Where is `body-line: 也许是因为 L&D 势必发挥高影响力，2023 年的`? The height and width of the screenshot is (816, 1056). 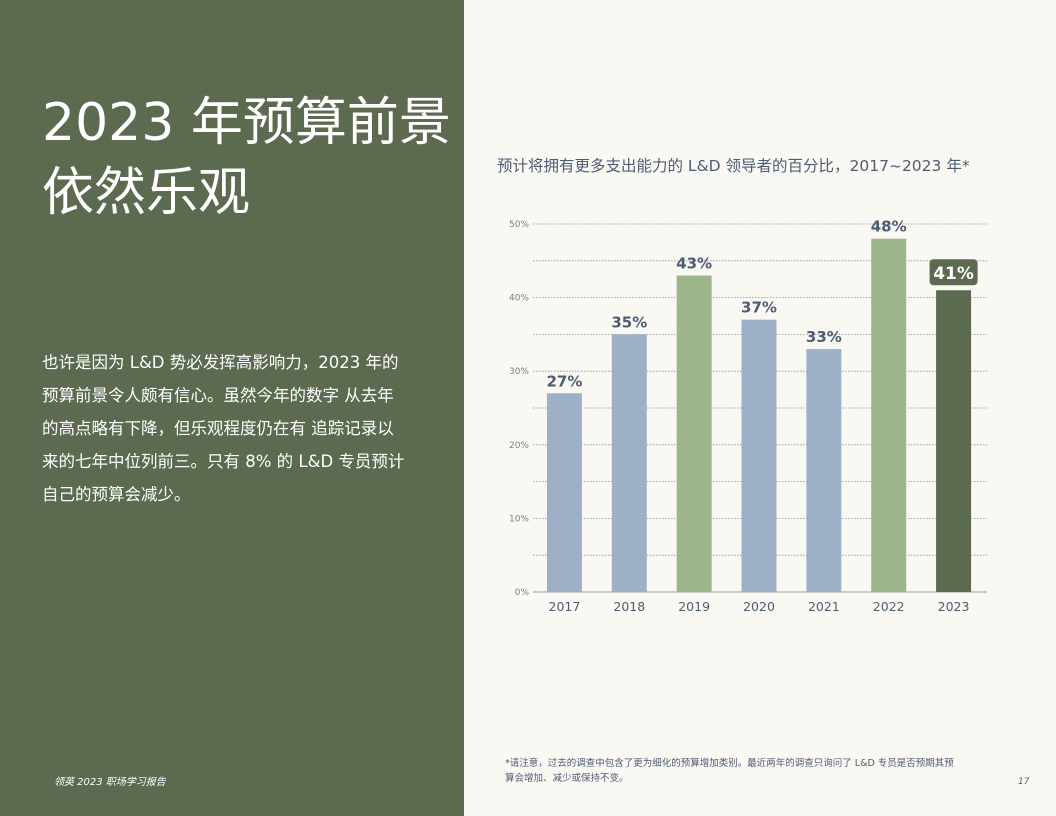
body-line: 也许是因为 L&D 势必发挥高影响力，2023 年的 is located at coordinates (220, 362).